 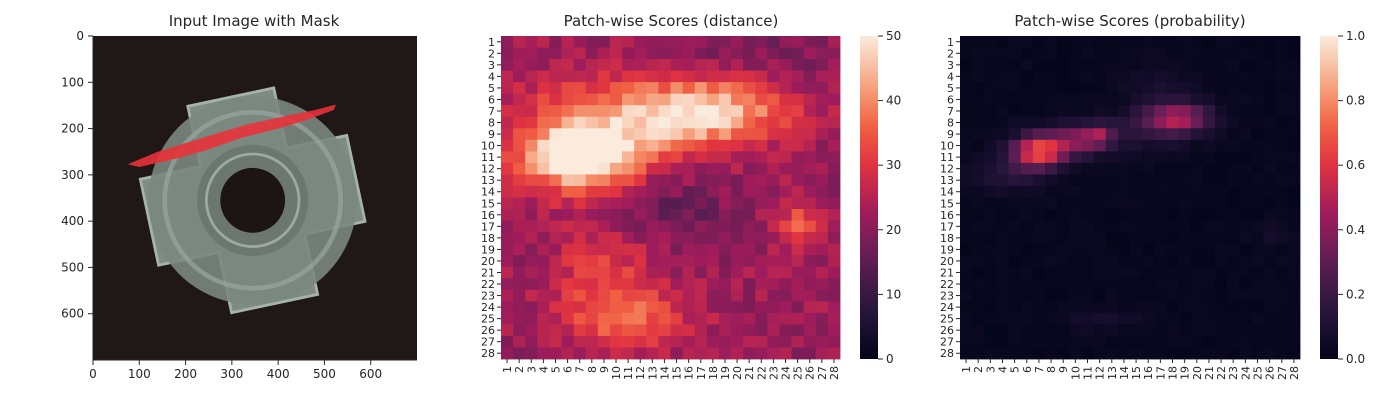 I want to click on probability-heatmap-x-tick-label: 7, so click(x=1039, y=369).